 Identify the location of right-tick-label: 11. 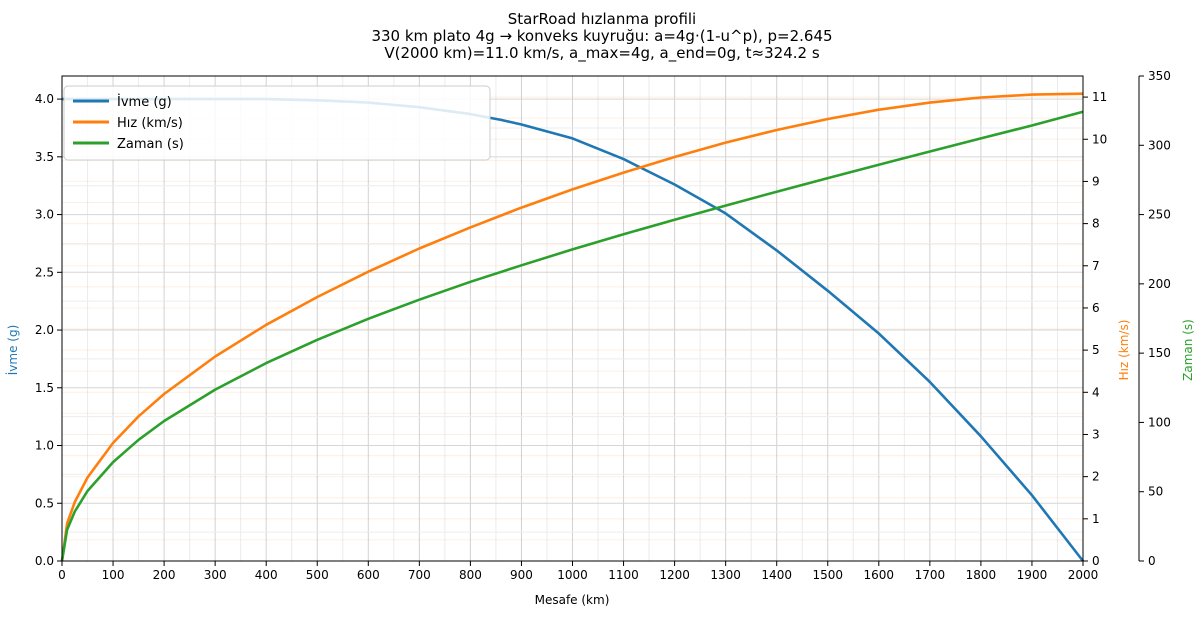
(1099, 97).